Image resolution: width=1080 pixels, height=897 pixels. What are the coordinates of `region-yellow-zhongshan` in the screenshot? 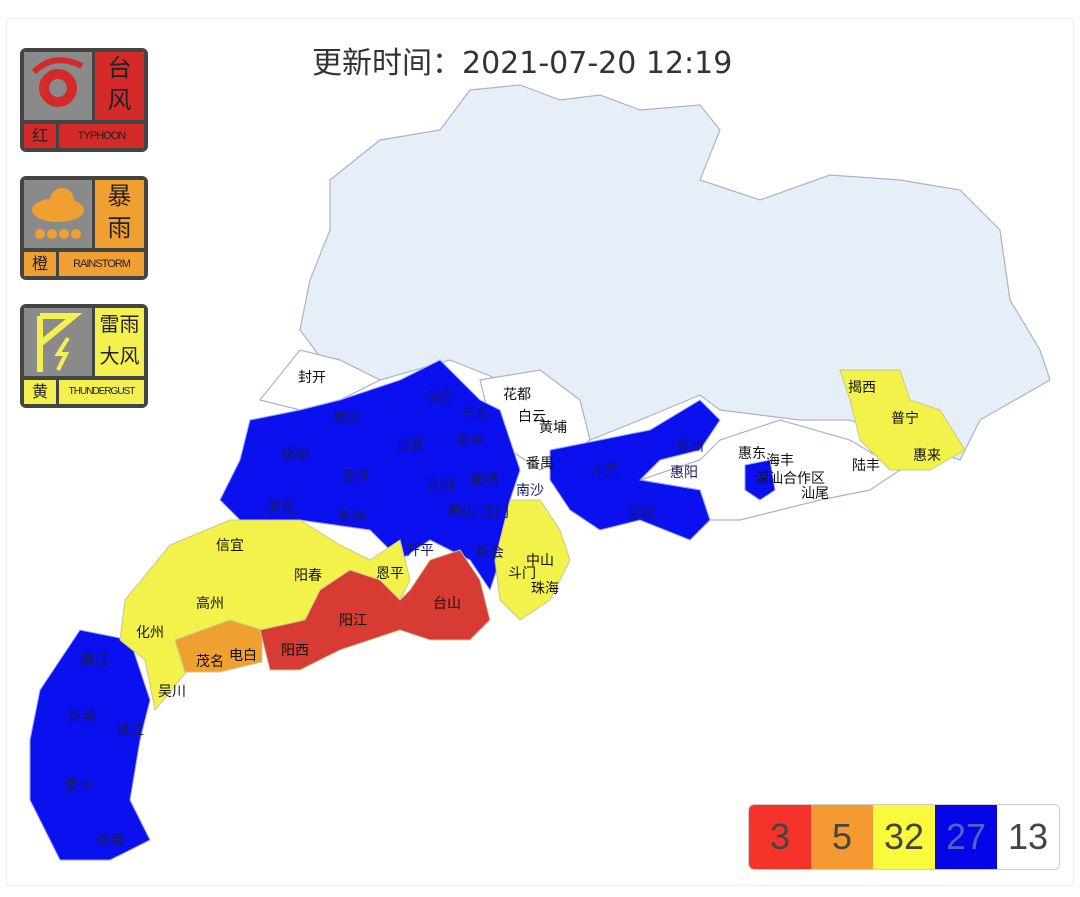 It's located at (532, 560).